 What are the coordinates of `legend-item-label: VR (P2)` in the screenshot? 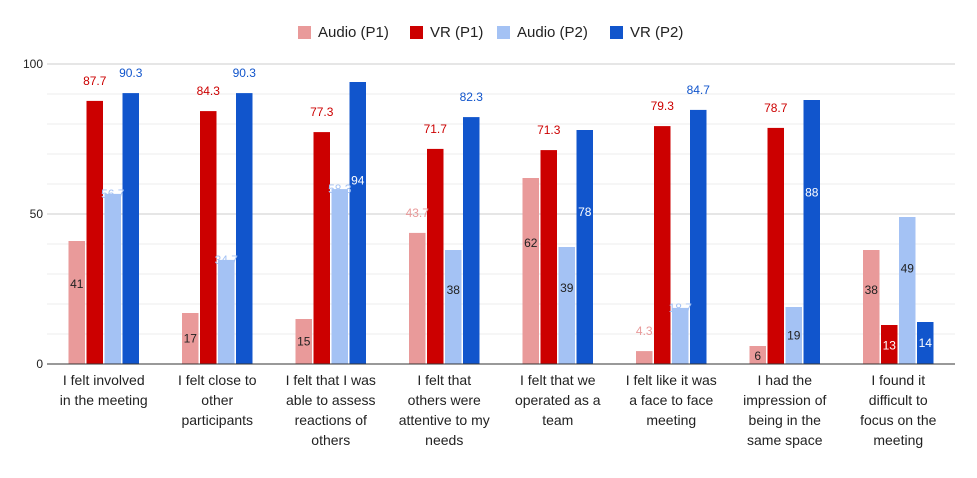 It's located at (656, 32).